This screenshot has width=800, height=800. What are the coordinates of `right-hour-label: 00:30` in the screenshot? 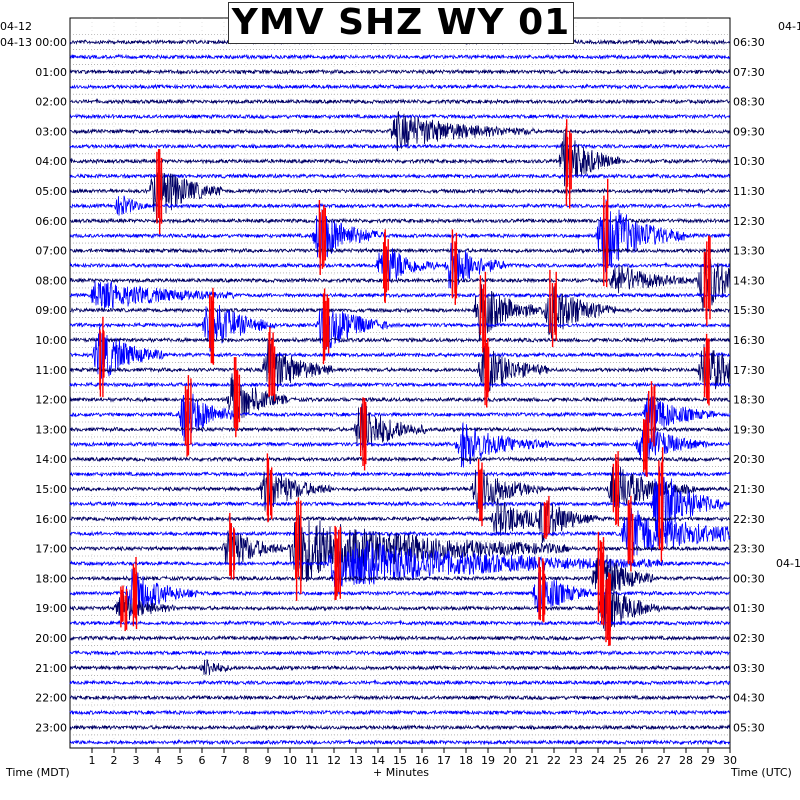 It's located at (749, 578).